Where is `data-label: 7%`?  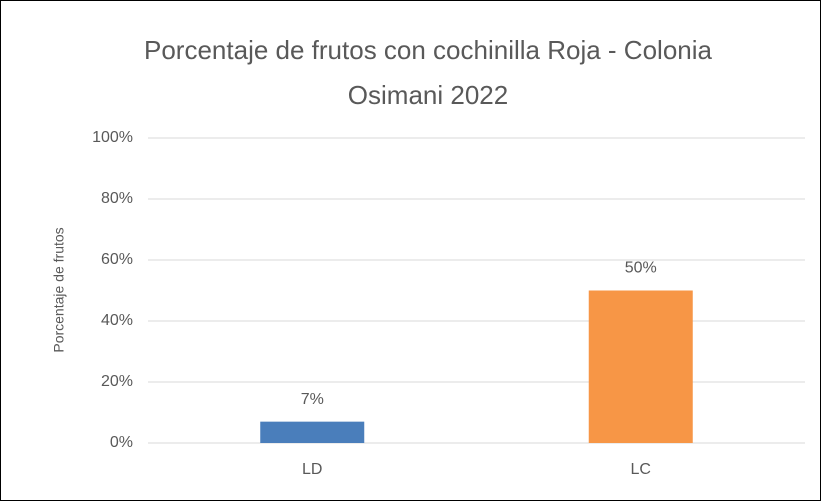
data-label: 7% is located at coordinates (312, 399).